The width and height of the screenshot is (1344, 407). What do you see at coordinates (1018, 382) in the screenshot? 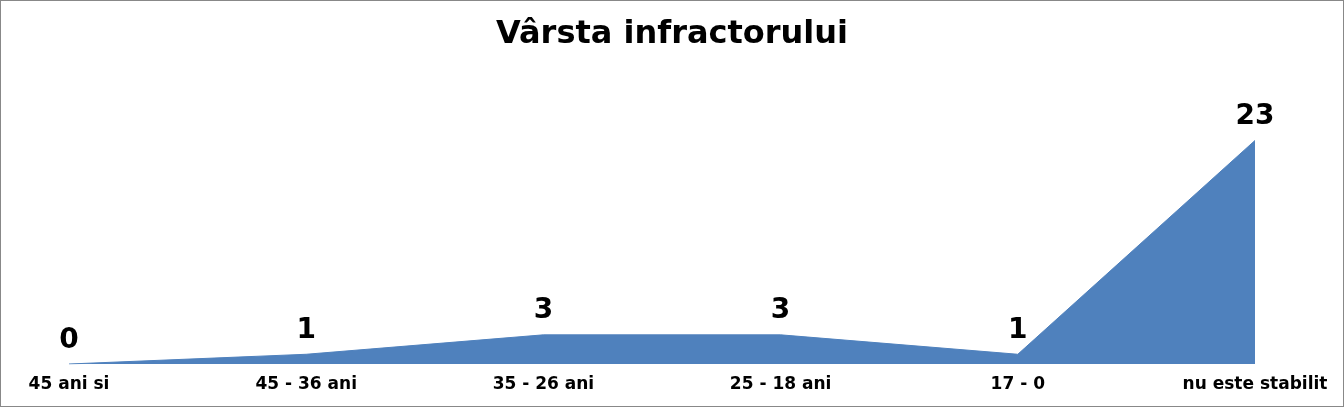
I see `x-tick-label: 17 - 0` at bounding box center [1018, 382].